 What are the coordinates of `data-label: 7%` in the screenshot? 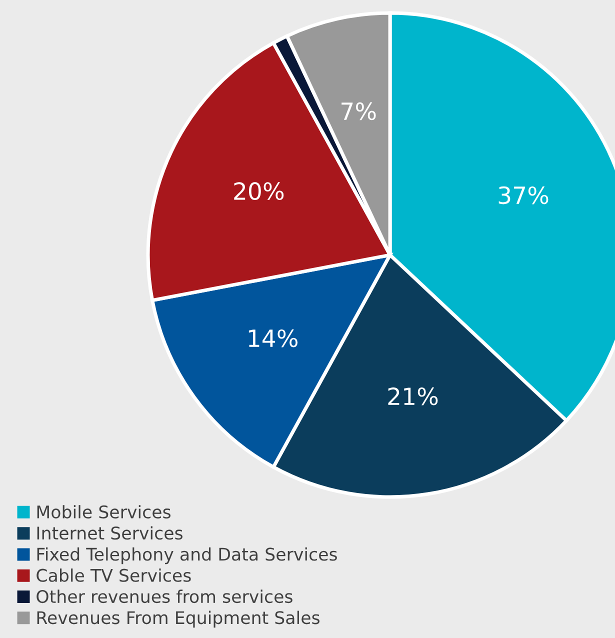 It's located at (359, 111).